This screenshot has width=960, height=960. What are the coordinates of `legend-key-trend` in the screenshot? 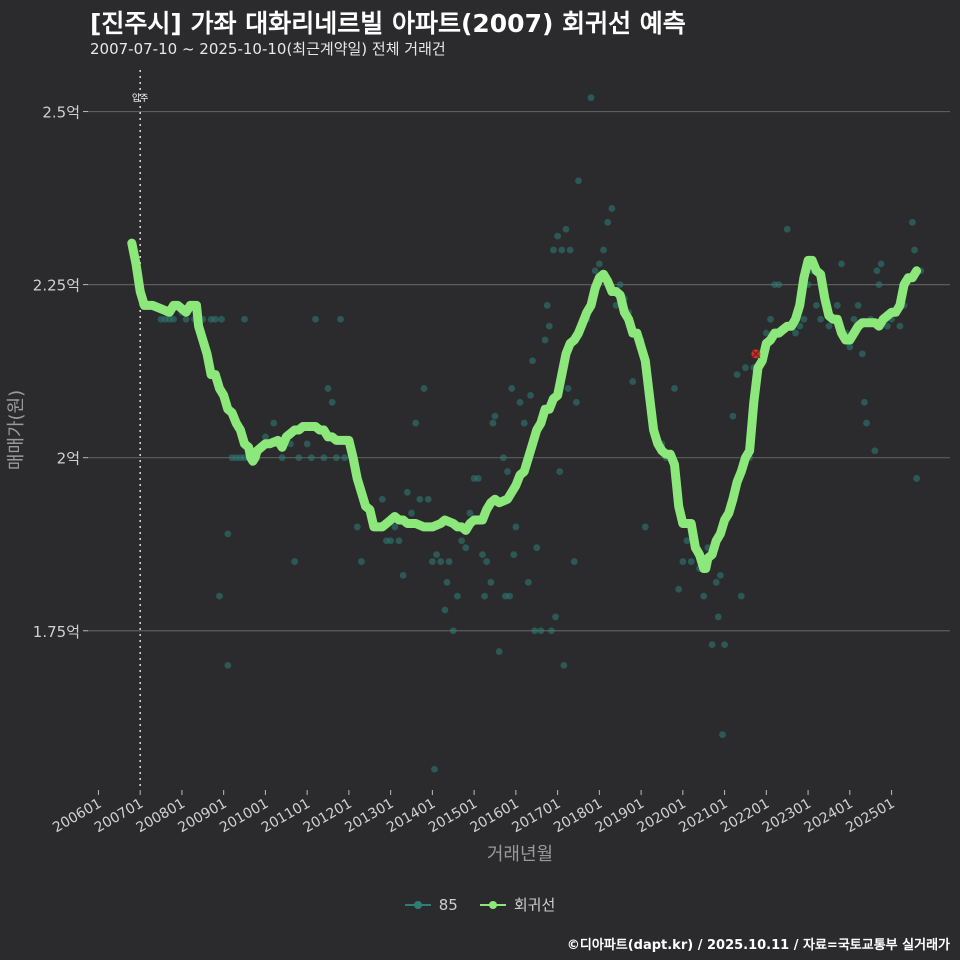 It's located at (492, 905).